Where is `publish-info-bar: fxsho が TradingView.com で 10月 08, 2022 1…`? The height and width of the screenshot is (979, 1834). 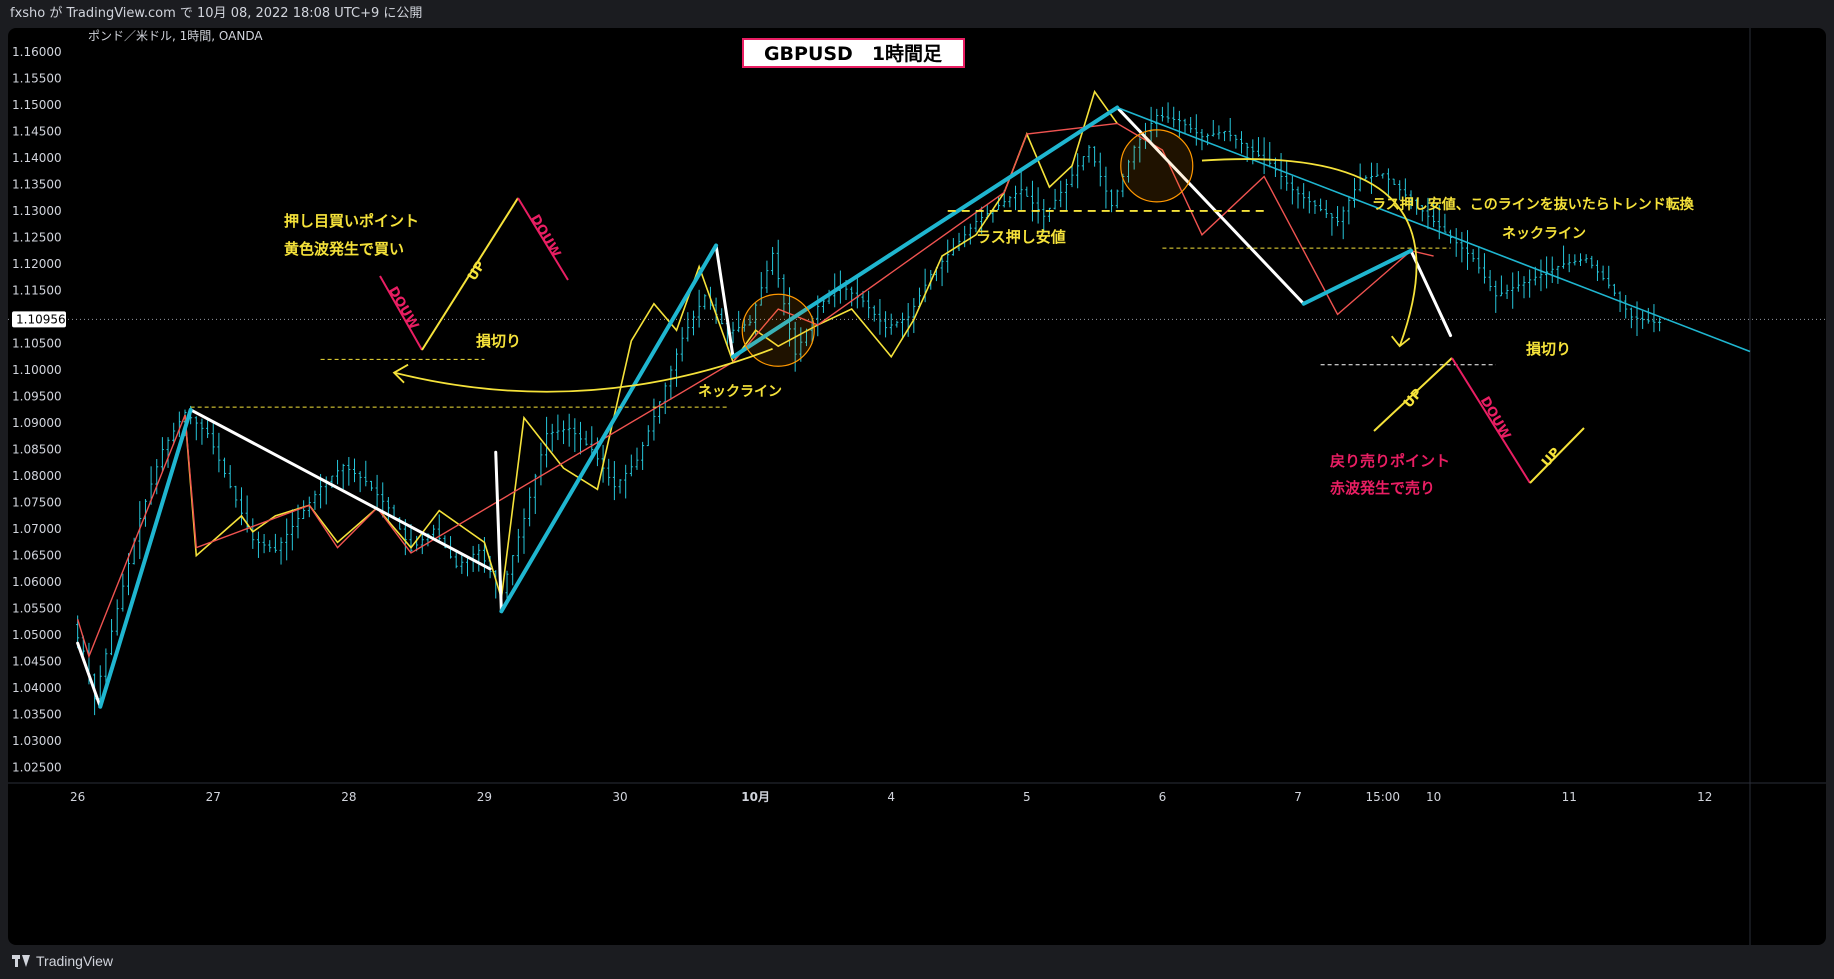 publish-info-bar: fxsho が TradingView.com で 10月 08, 2022 1… is located at coordinates (917, 14).